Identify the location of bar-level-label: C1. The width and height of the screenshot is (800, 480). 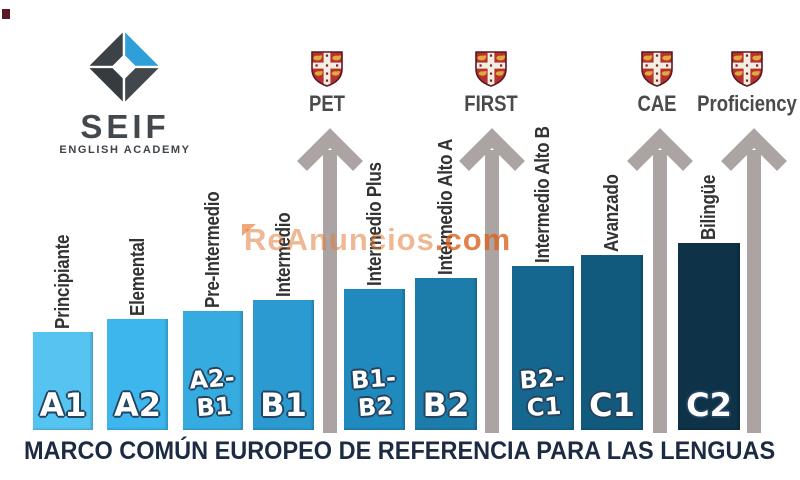
(612, 405).